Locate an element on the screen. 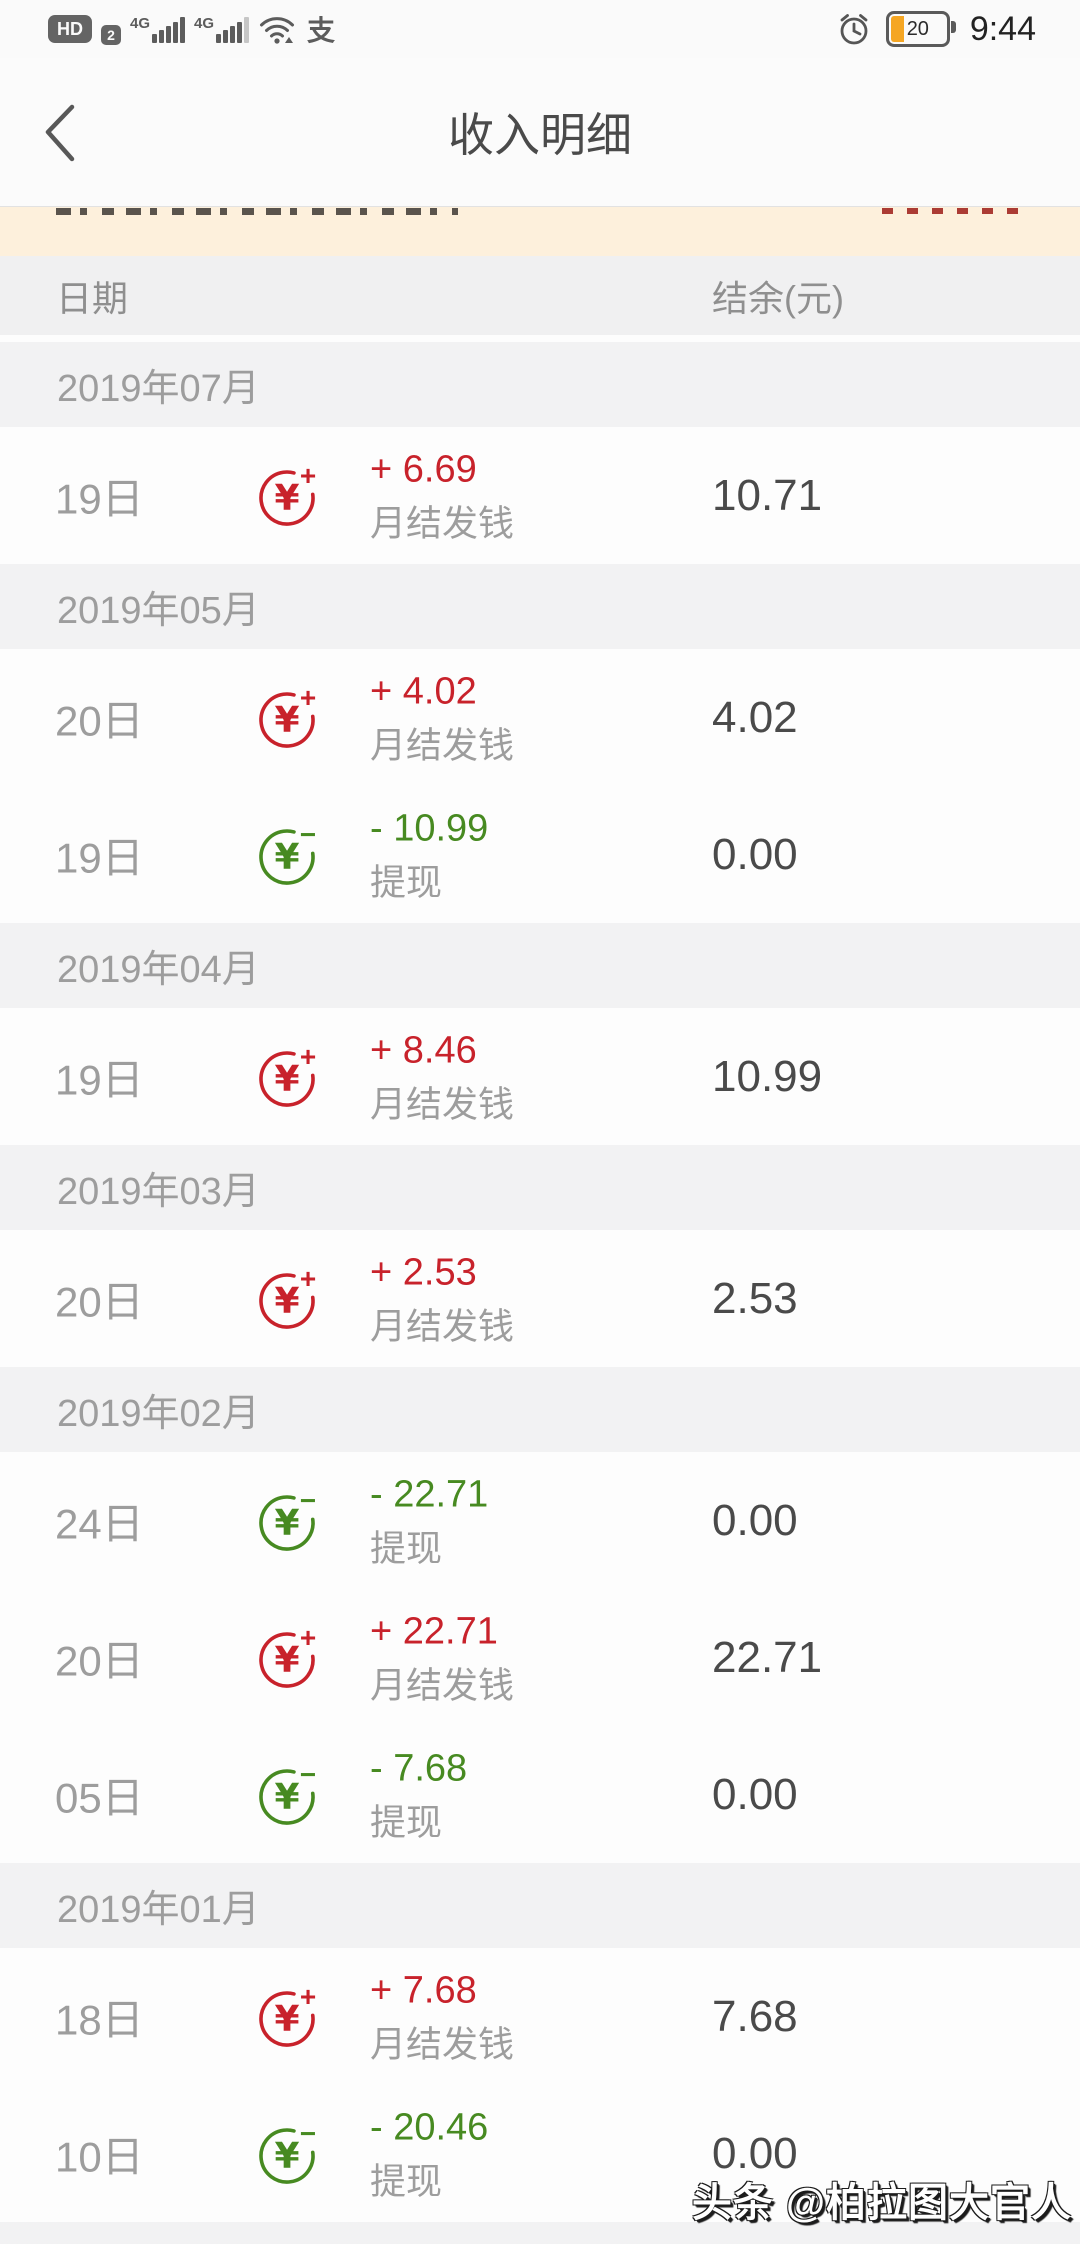 Image resolution: width=1080 pixels, height=2244 pixels. battery-icon: 20 is located at coordinates (920, 29).